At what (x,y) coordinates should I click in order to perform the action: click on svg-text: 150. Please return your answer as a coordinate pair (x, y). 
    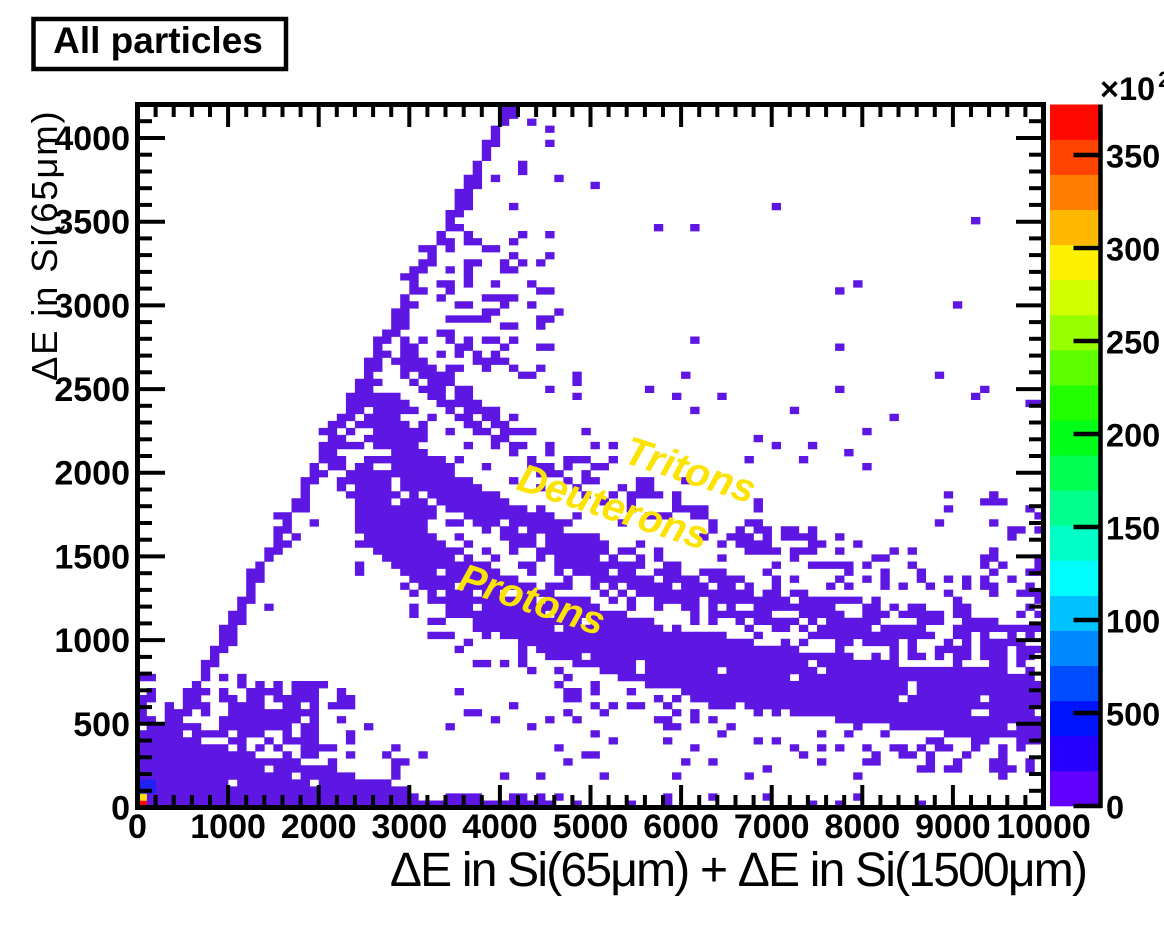
    Looking at the image, I should click on (1133, 529).